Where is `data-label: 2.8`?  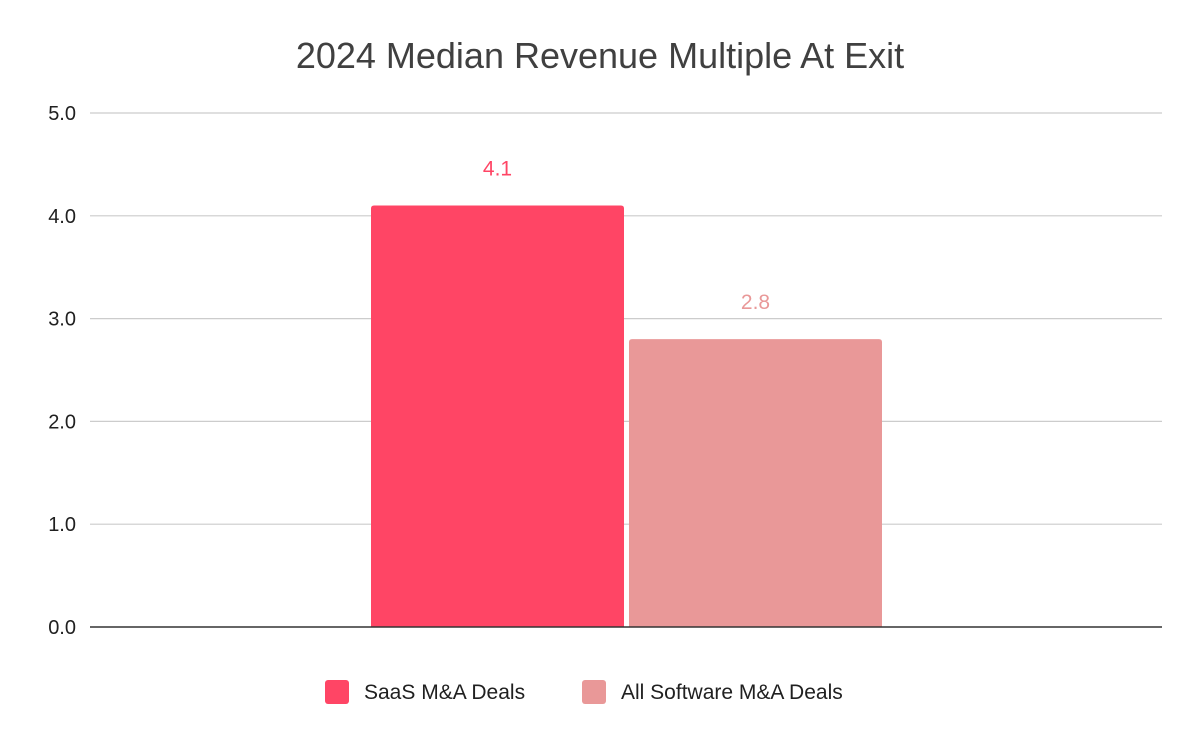 data-label: 2.8 is located at coordinates (755, 302).